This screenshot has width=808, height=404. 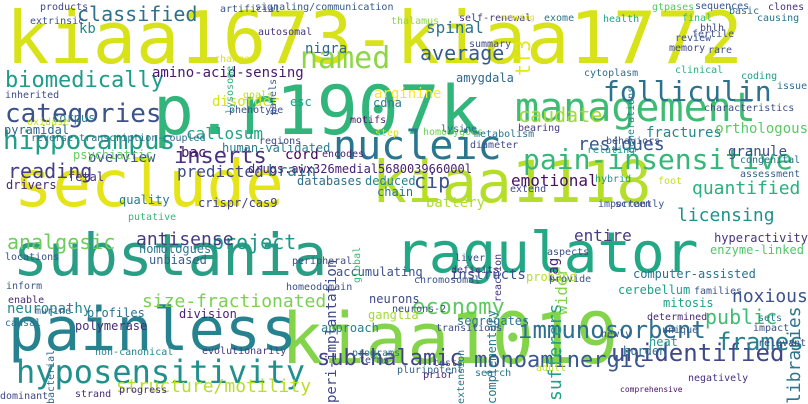 What do you see at coordinates (390, 181) in the screenshot?
I see `cloud-word: deduced` at bounding box center [390, 181].